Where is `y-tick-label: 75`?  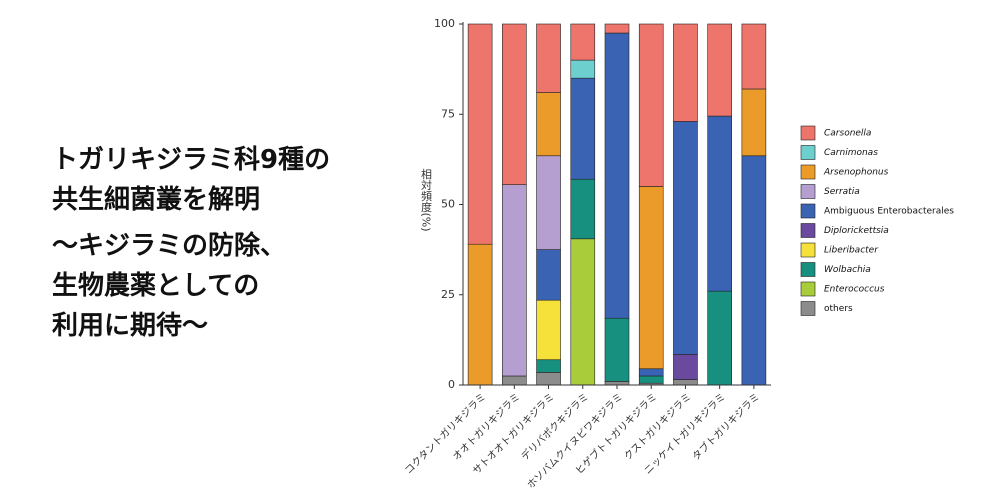
y-tick-label: 75 is located at coordinates (448, 113).